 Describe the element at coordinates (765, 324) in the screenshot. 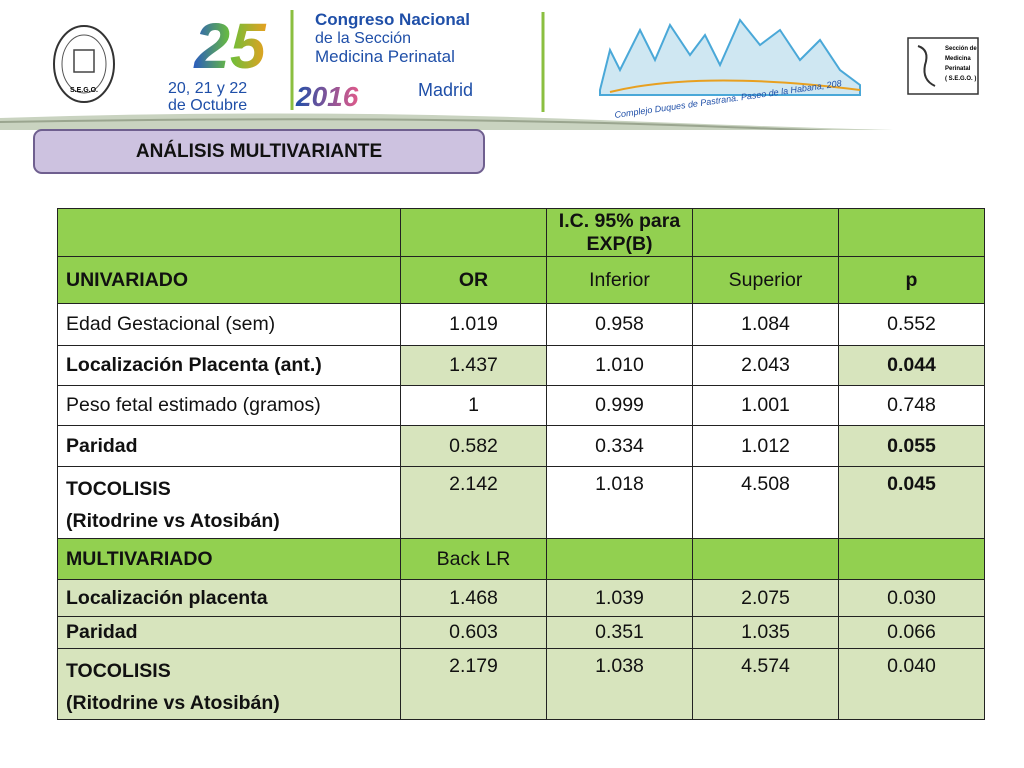

I see `table-cell: 1.084` at that location.